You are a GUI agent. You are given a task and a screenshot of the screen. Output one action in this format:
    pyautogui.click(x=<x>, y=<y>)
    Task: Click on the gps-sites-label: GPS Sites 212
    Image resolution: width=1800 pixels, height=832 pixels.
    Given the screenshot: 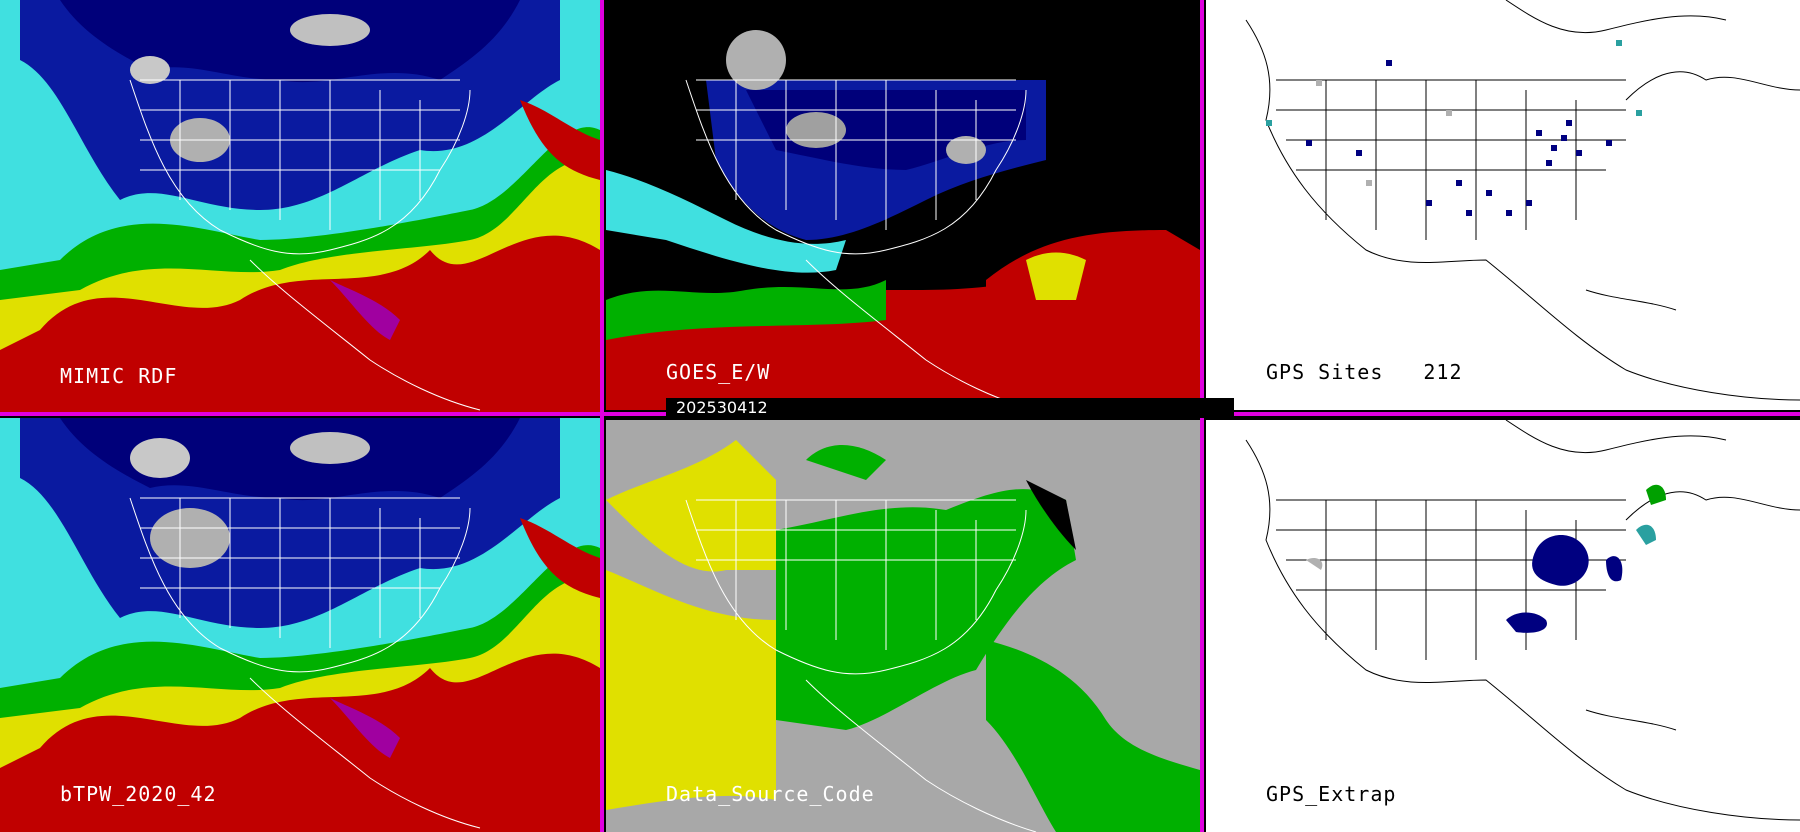 What is the action you would take?
    pyautogui.click(x=1364, y=372)
    